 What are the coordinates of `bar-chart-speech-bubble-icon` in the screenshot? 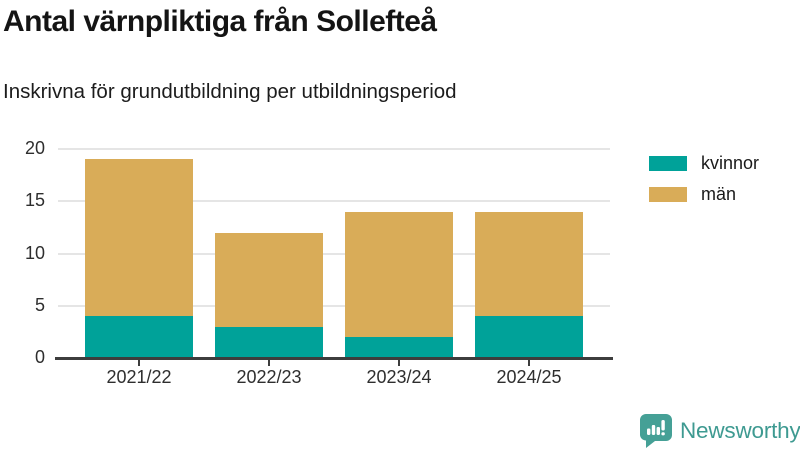 It's located at (656, 430).